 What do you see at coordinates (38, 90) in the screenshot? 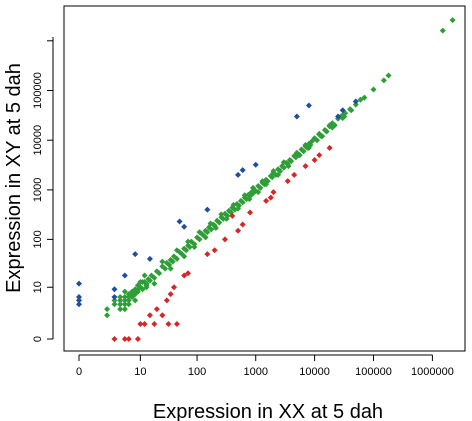
I see `y-tick-label: 100000` at bounding box center [38, 90].